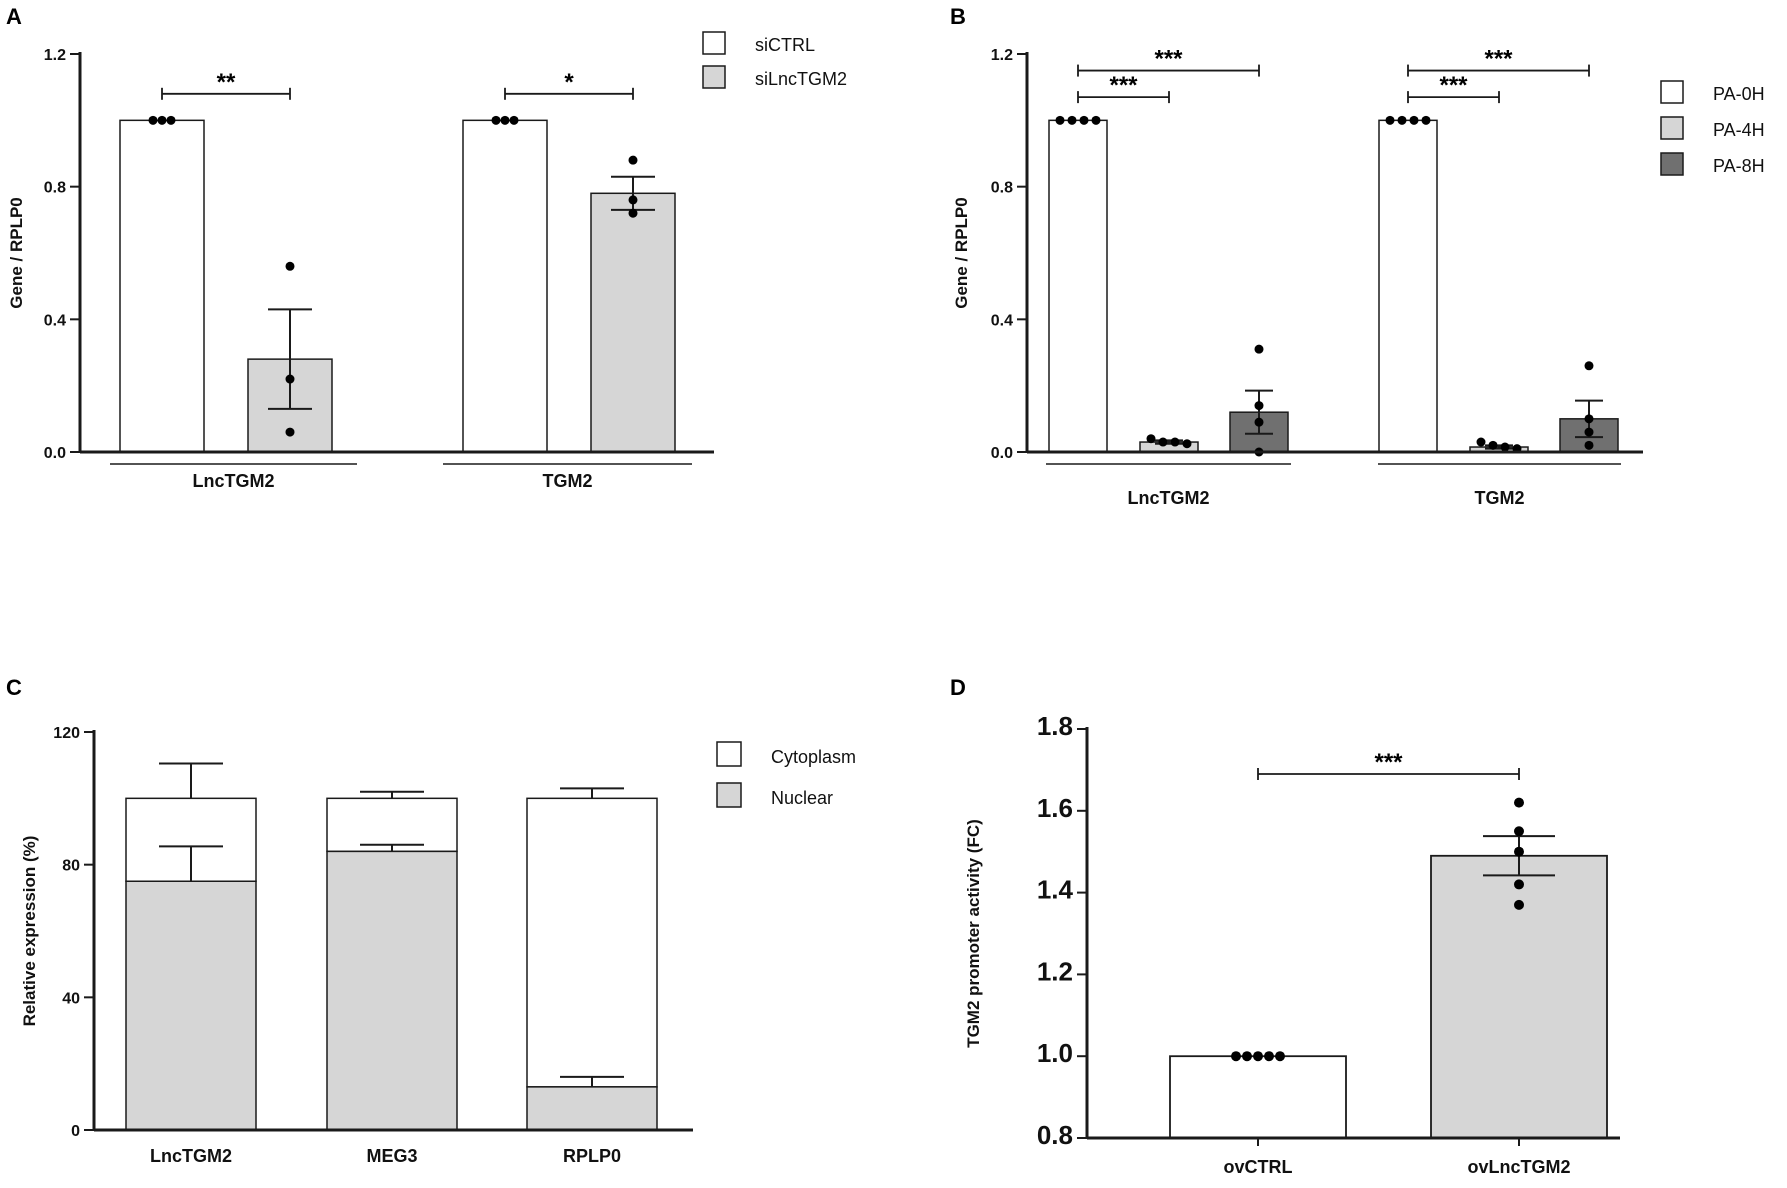 This screenshot has width=1787, height=1188. What do you see at coordinates (958, 687) in the screenshot?
I see `panel-label: D` at bounding box center [958, 687].